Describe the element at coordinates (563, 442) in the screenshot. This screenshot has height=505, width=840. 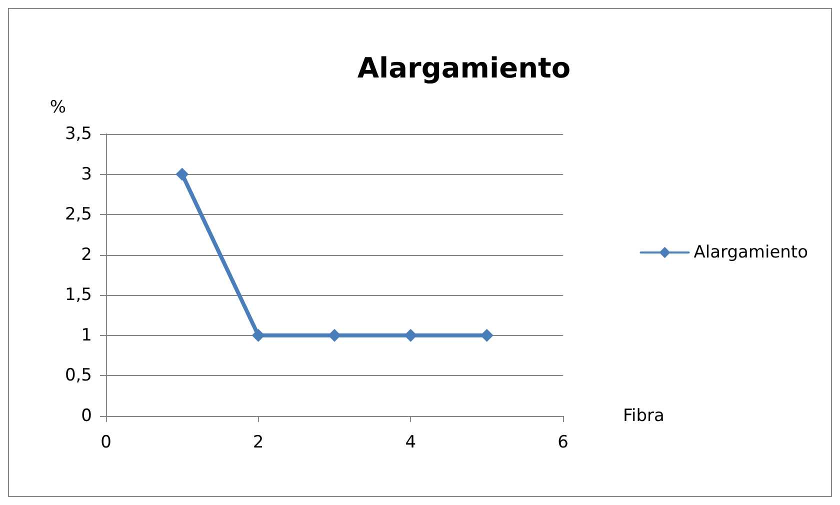
I see `x-tick-label: 6` at that location.